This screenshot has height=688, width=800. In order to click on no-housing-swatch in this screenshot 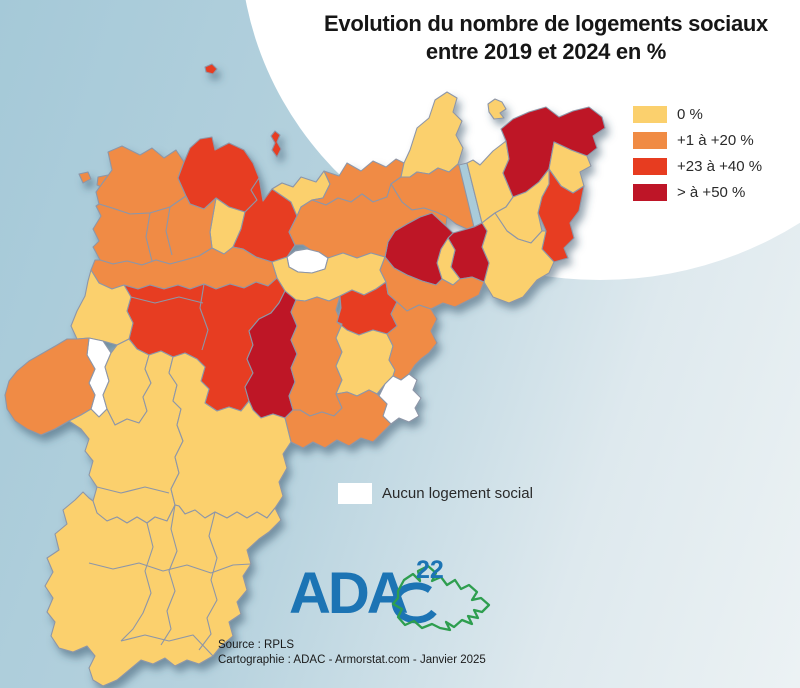, I will do `click(355, 493)`.